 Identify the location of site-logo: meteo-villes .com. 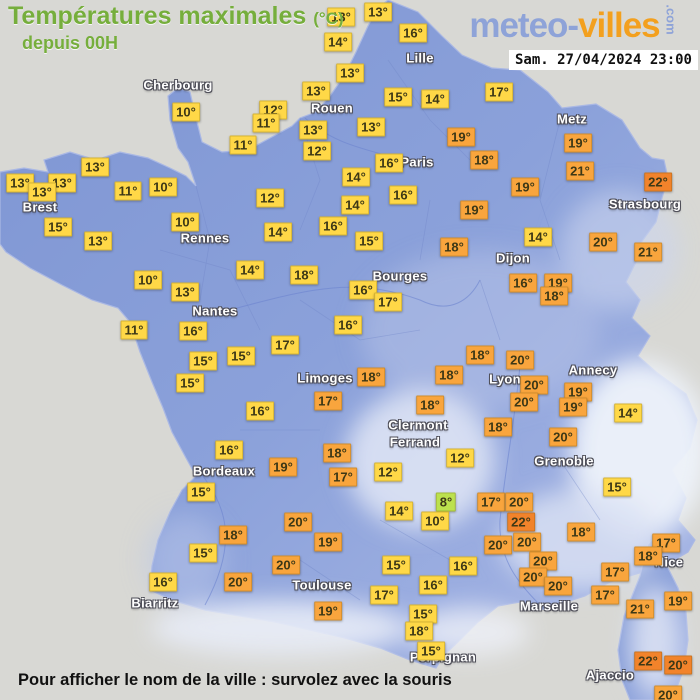
(577, 25).